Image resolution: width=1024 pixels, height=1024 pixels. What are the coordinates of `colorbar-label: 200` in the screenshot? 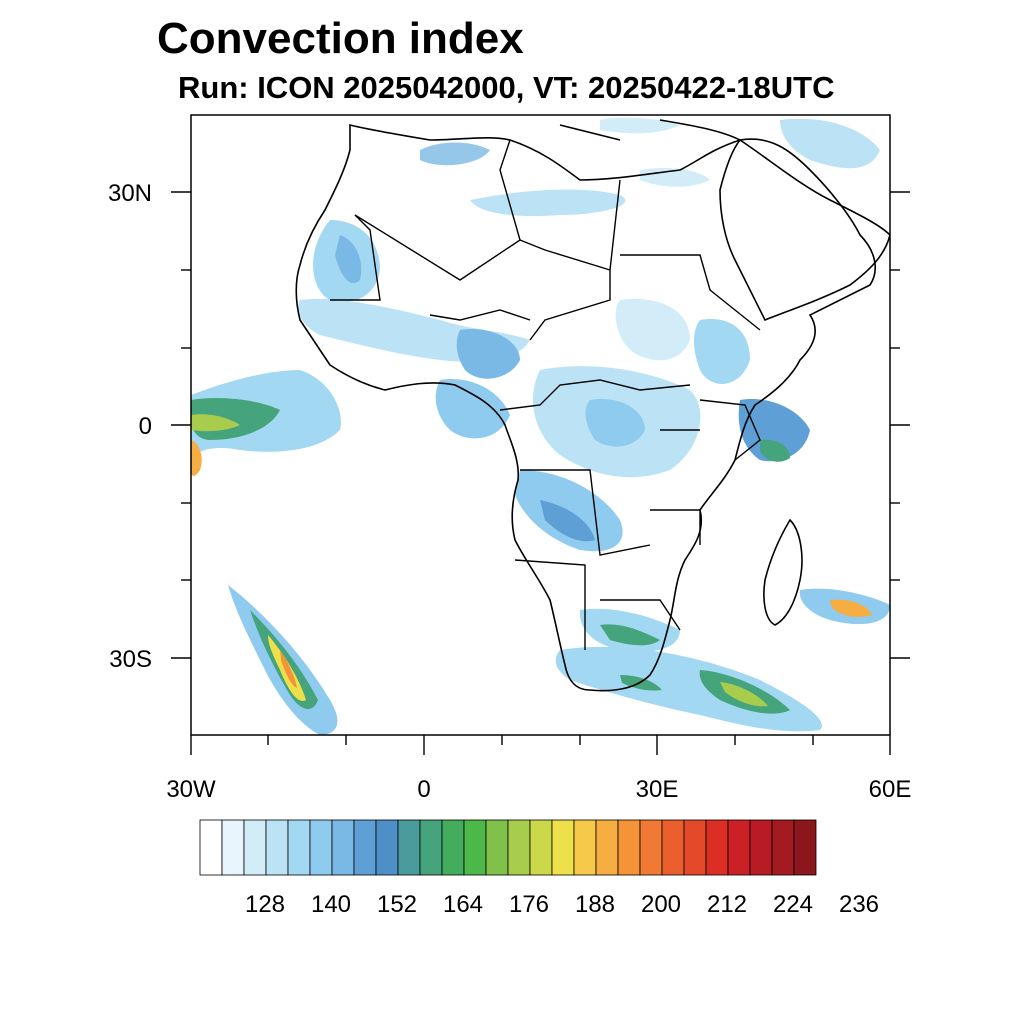 It's located at (661, 904).